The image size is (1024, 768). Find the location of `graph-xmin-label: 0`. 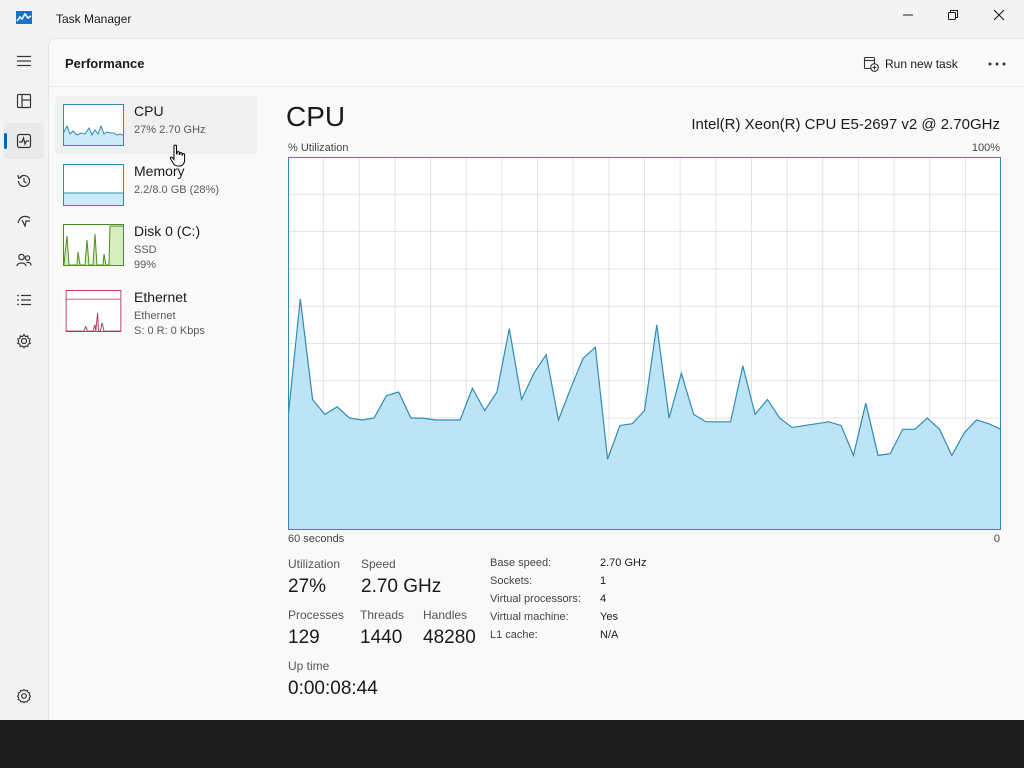

graph-xmin-label: 0 is located at coordinates (996, 539).